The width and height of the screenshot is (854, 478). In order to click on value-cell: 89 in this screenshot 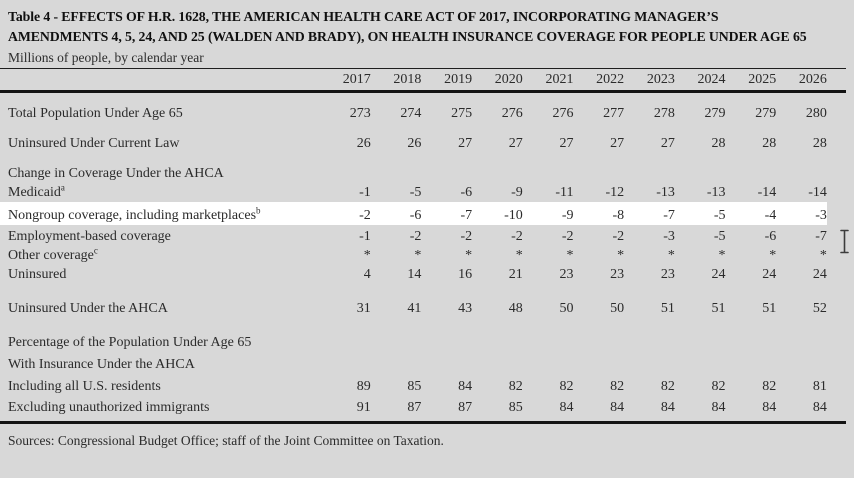, I will do `click(363, 386)`.